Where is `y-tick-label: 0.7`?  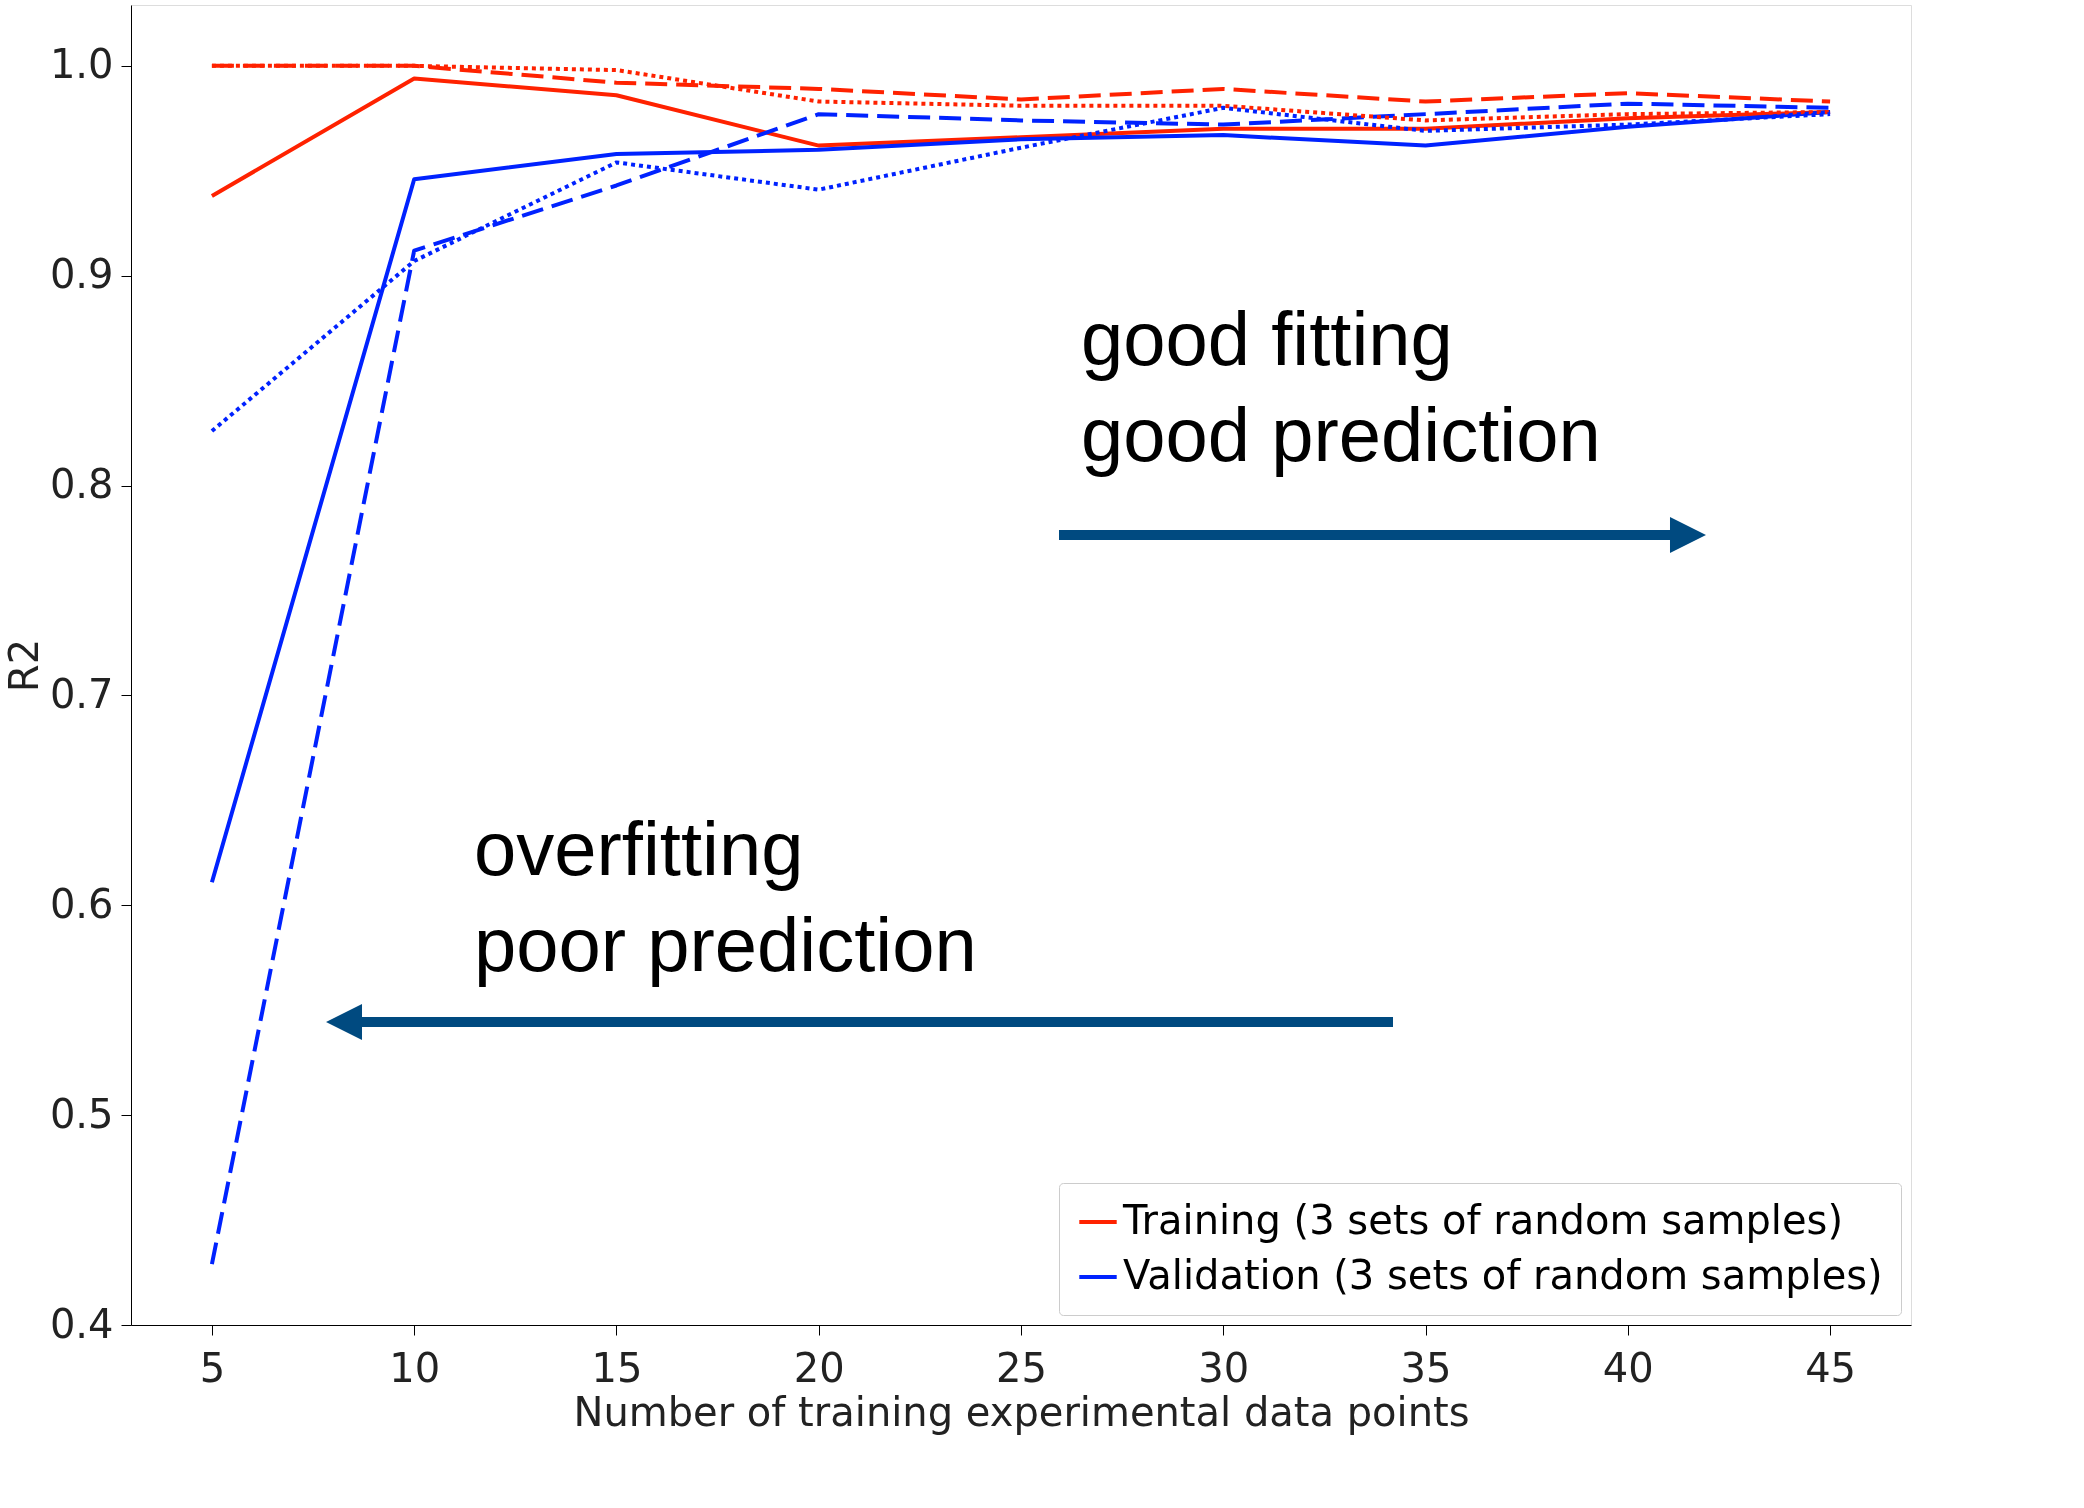 y-tick-label: 0.7 is located at coordinates (81, 693).